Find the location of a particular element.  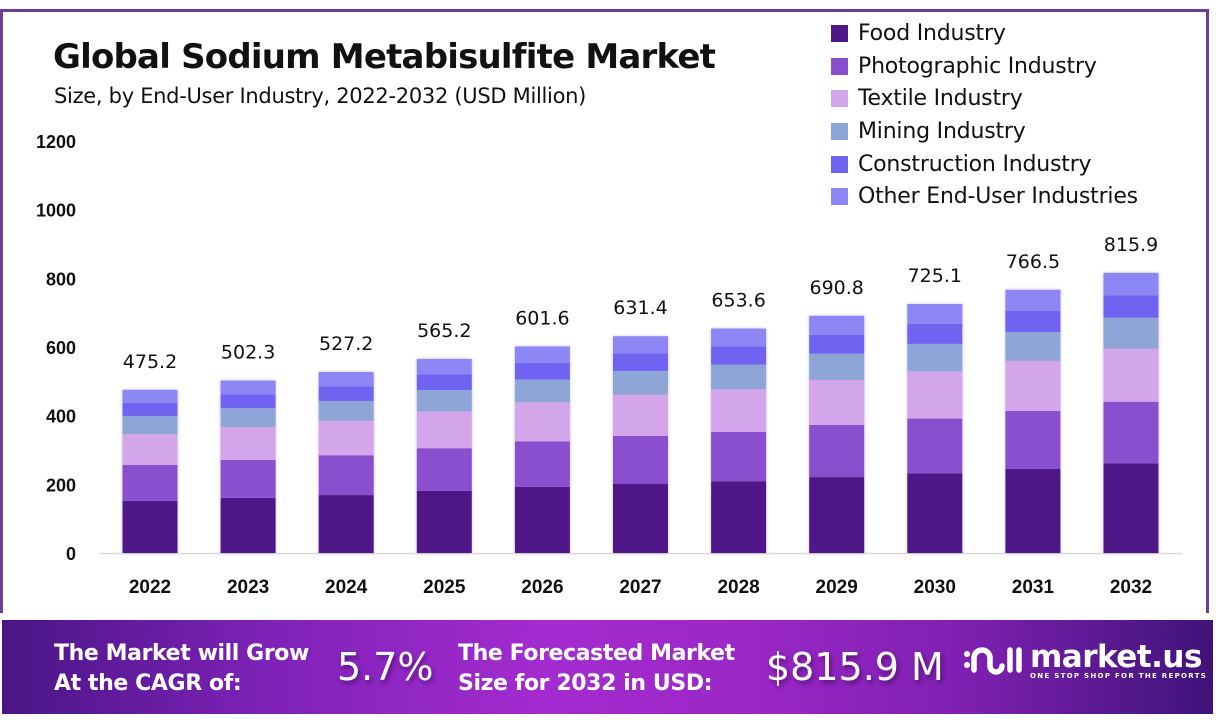

y-tick-label: 200 is located at coordinates (61, 485).